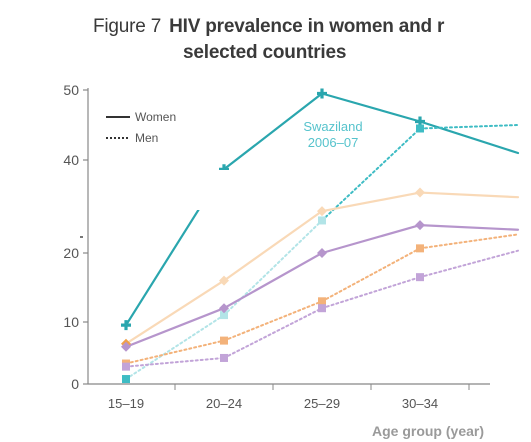 The height and width of the screenshot is (442, 531). What do you see at coordinates (141, 127) in the screenshot?
I see `chart-legend: Women Men` at bounding box center [141, 127].